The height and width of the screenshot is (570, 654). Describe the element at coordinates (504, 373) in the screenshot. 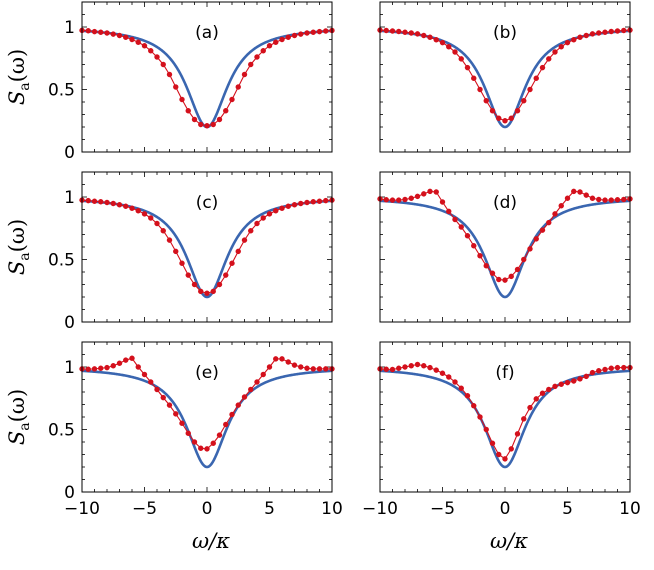

I see `panel-label: (f)` at that location.